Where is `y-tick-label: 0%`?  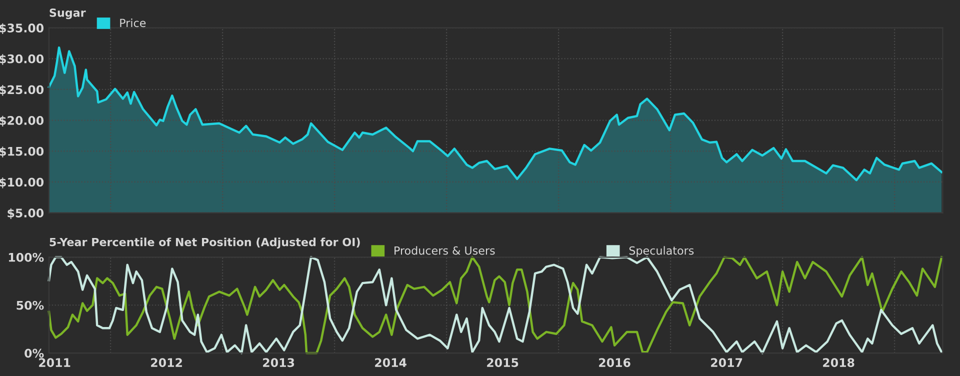
y-tick-label: 0% is located at coordinates (34, 353).